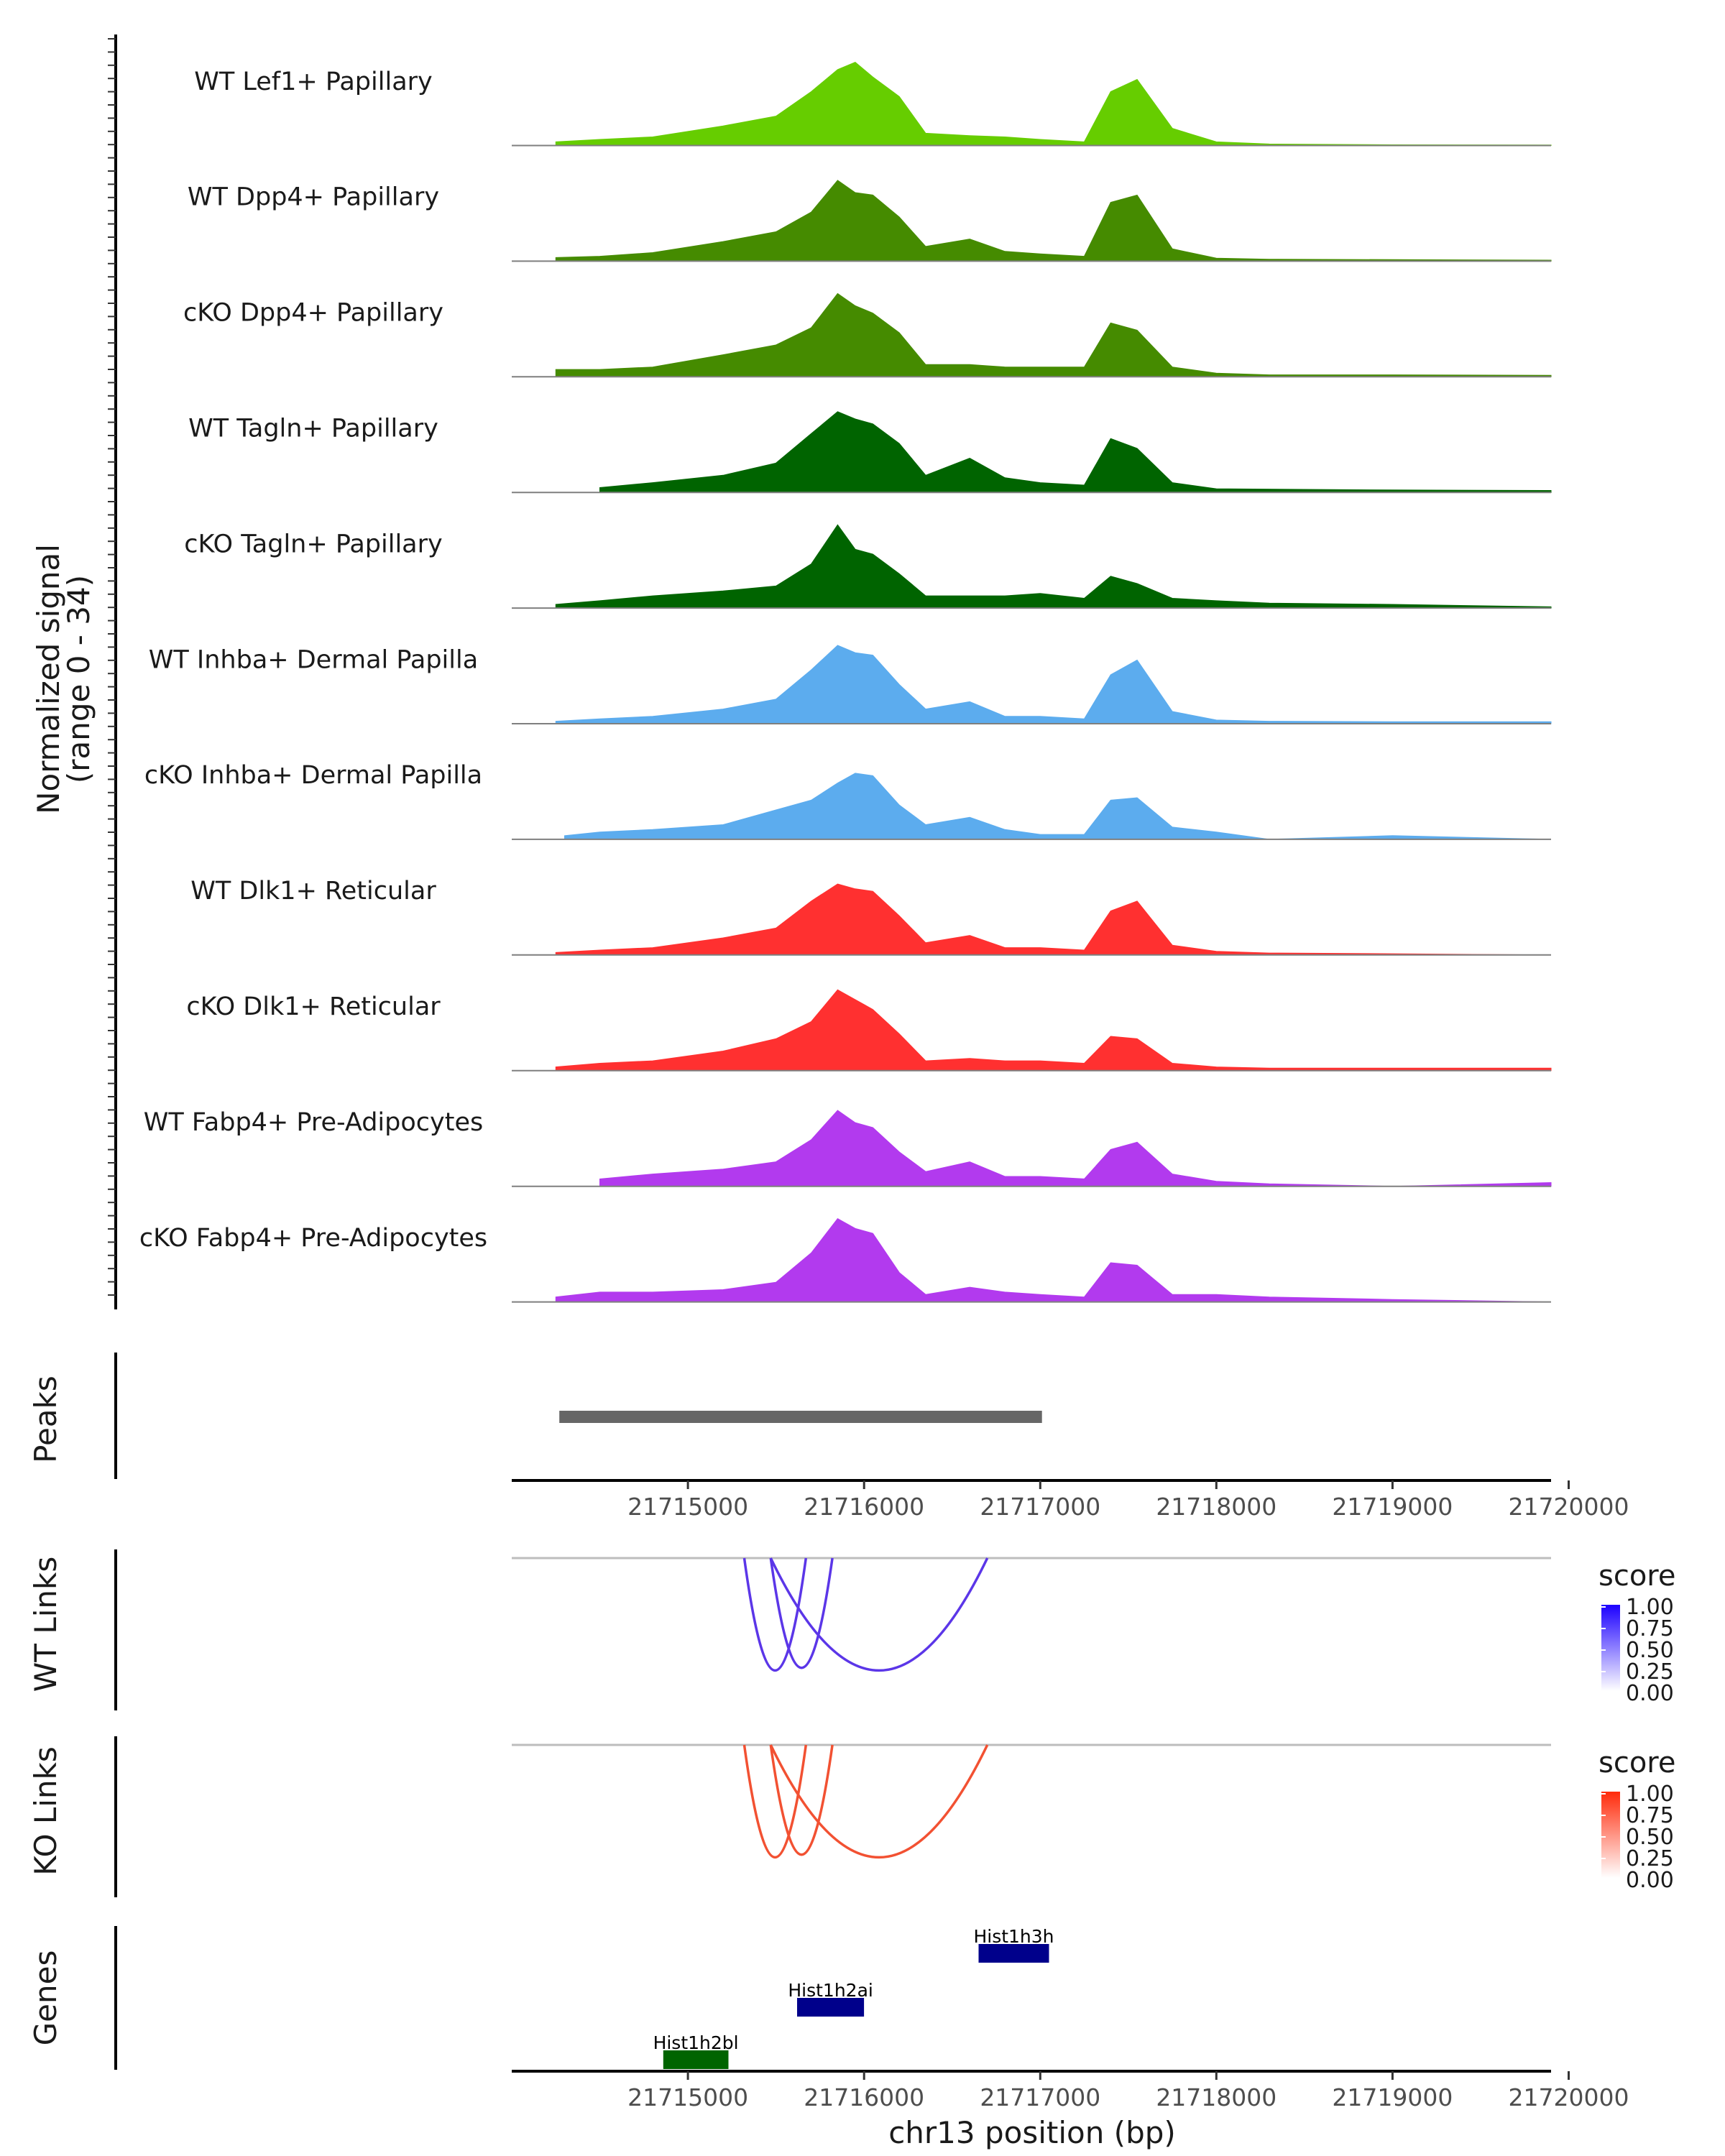  What do you see at coordinates (313, 891) in the screenshot?
I see `coverage-track-label: WT Dlk1+ Reticular` at bounding box center [313, 891].